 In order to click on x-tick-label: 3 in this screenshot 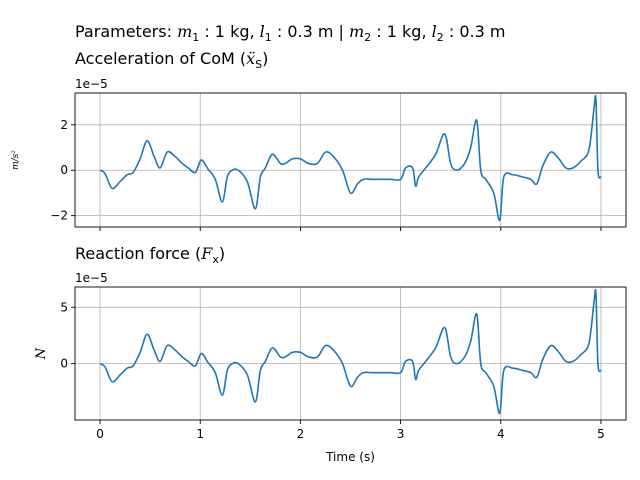, I will do `click(401, 434)`.